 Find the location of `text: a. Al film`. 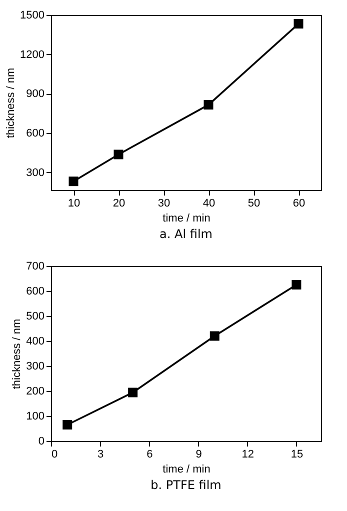

text: a. Al film is located at coordinates (186, 234).